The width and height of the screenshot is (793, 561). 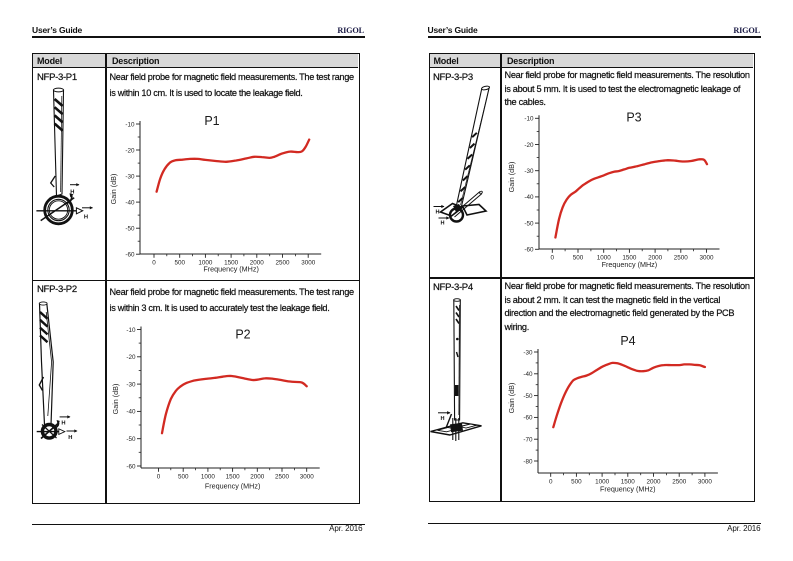 What do you see at coordinates (528, 440) in the screenshot?
I see `svg-text: -70` at bounding box center [528, 440].